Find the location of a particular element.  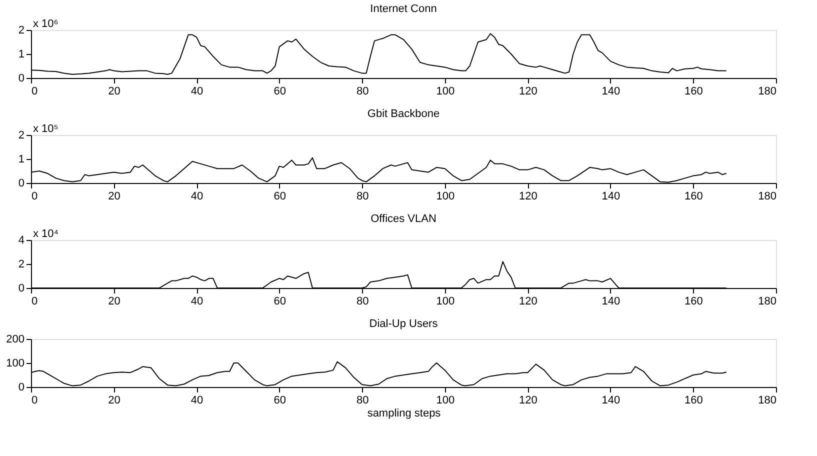

y-tick-label: 100 is located at coordinates (15, 364).